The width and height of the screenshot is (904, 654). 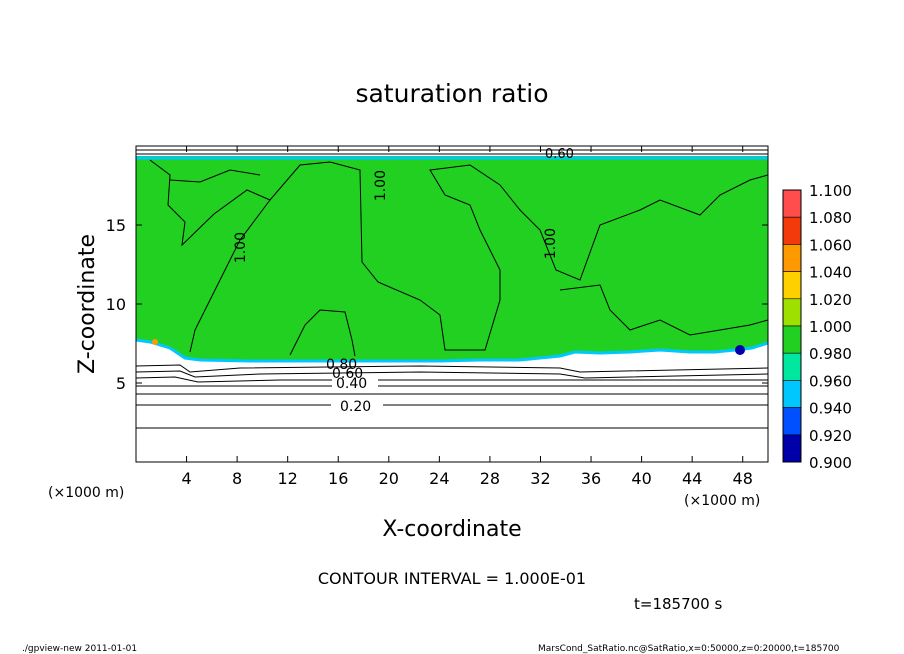 I want to click on contour-label-100b: 1.00, so click(x=241, y=247).